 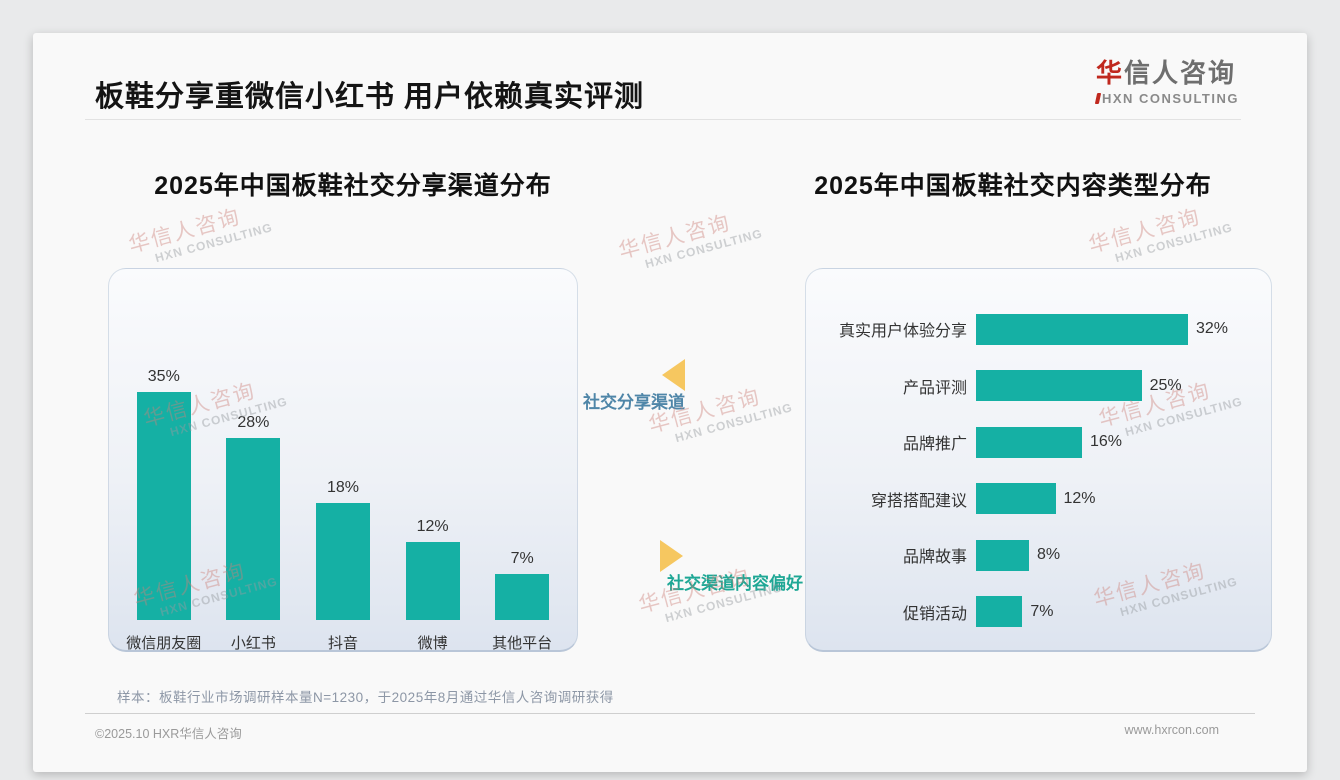 I want to click on bar-value-label: 8%, so click(x=1049, y=555).